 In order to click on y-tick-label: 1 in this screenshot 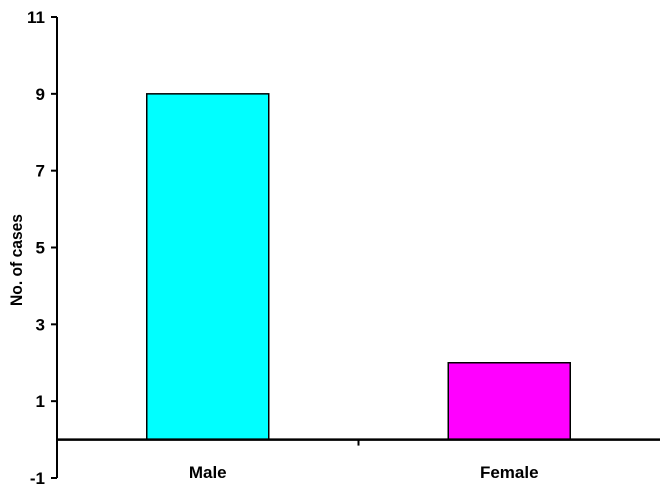, I will do `click(40, 401)`.